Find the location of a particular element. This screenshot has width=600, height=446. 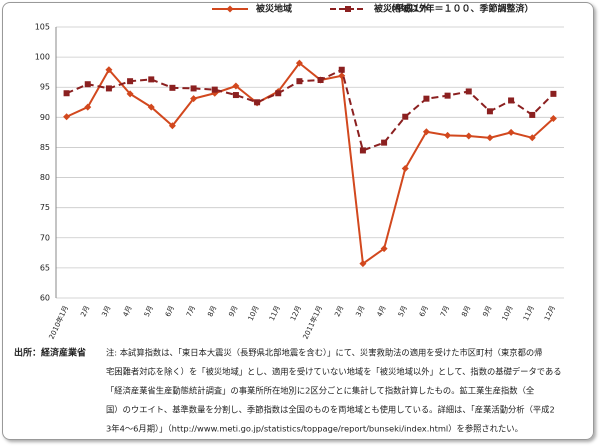

x-tick-label: 2011年1月 is located at coordinates (312, 322).